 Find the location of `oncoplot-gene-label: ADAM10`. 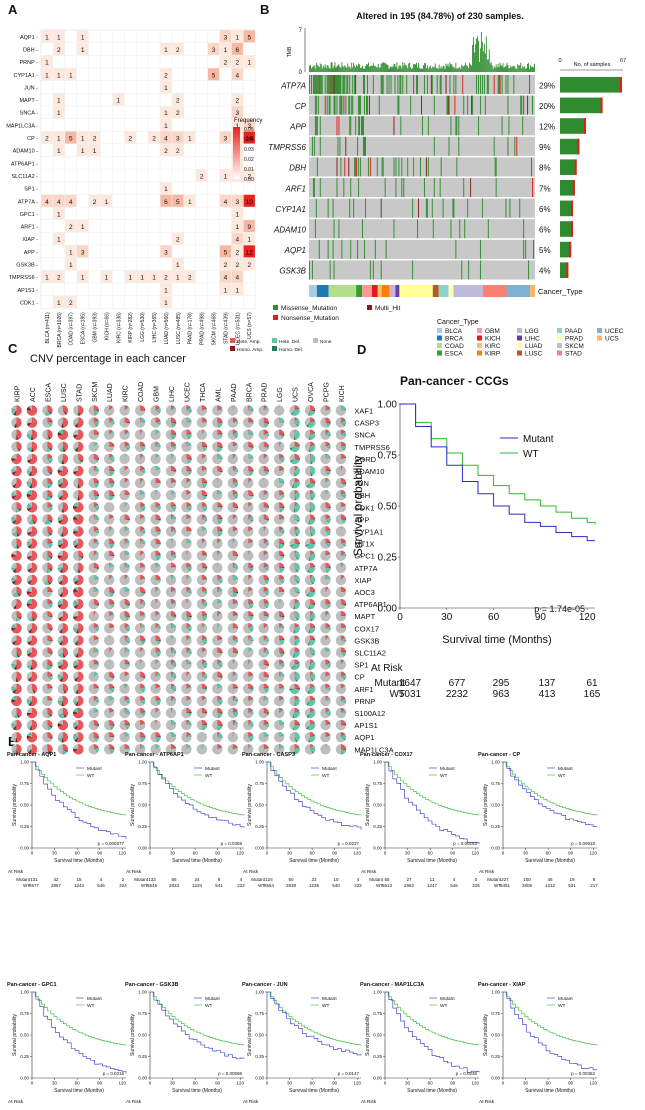

oncoplot-gene-label: ADAM10 is located at coordinates (290, 230).